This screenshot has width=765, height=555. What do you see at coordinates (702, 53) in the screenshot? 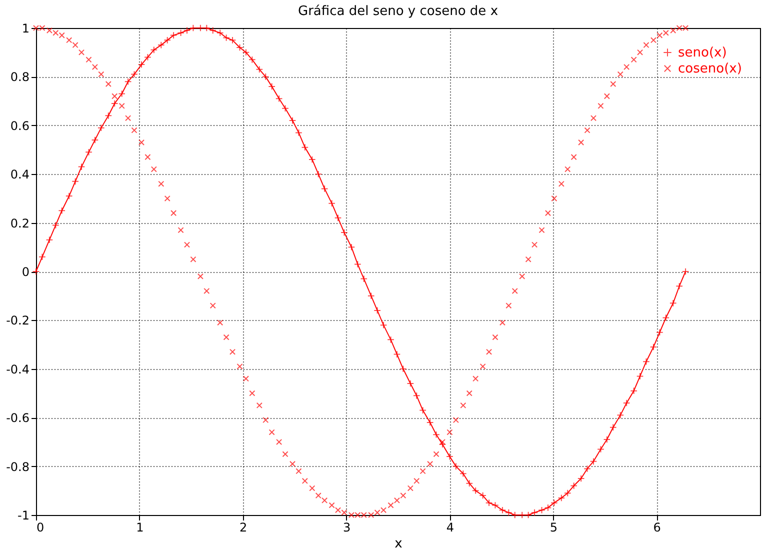
I see `legend-label: seno(x)` at bounding box center [702, 53].